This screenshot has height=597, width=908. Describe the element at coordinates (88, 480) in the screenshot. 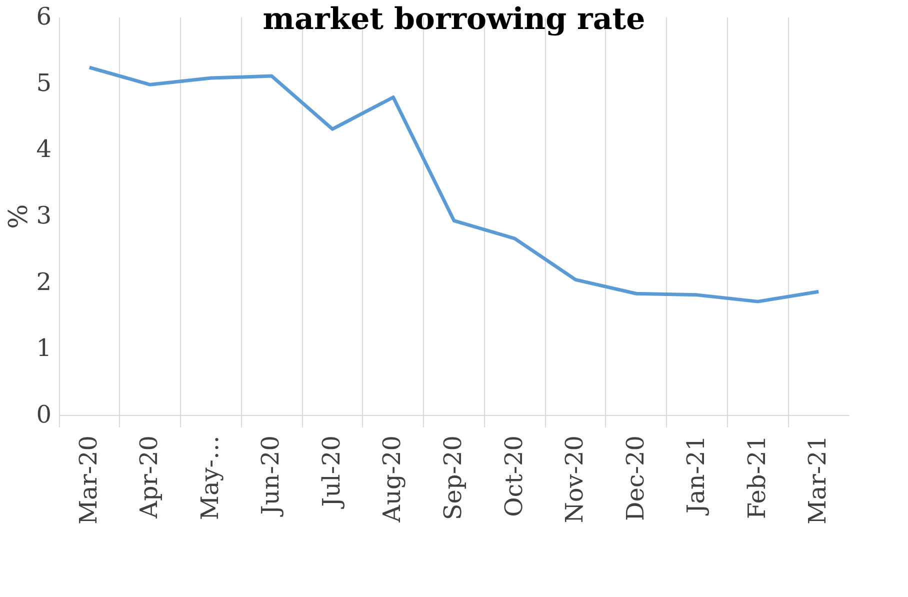

I see `x-tick-label: Mar-20` at that location.